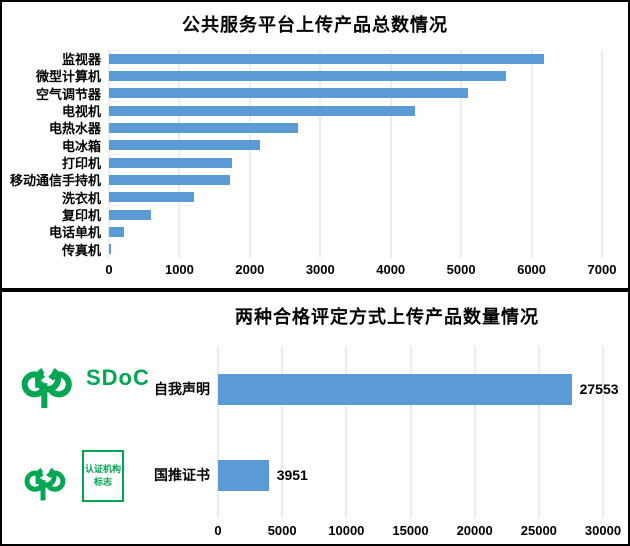  I want to click on bar-row: 移动通信手持机, so click(306, 179).